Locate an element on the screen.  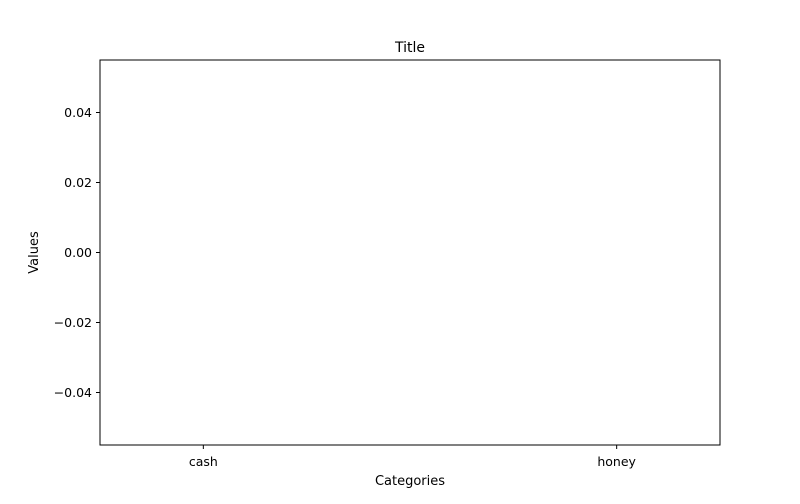
x-axis-label: Categories is located at coordinates (410, 481).